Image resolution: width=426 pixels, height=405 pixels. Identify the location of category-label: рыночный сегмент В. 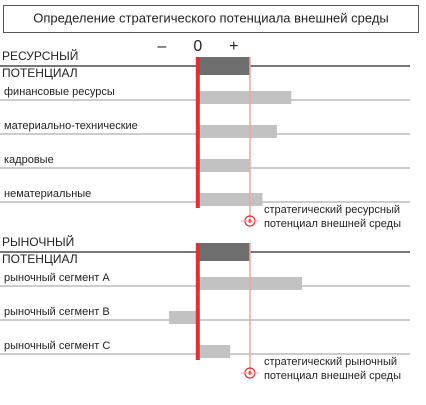
(57, 312).